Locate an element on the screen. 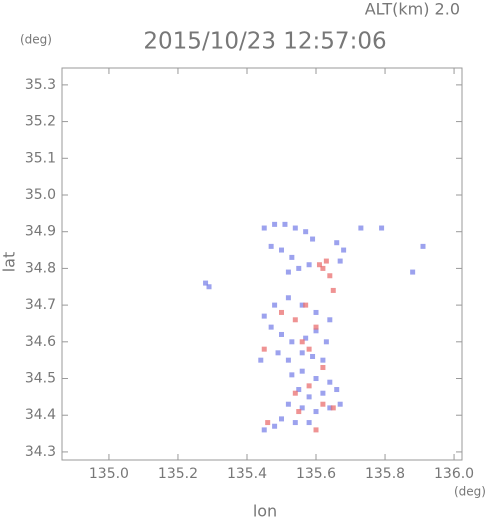 The image size is (491, 521). y-tick-label: 35.3 is located at coordinates (40, 85).